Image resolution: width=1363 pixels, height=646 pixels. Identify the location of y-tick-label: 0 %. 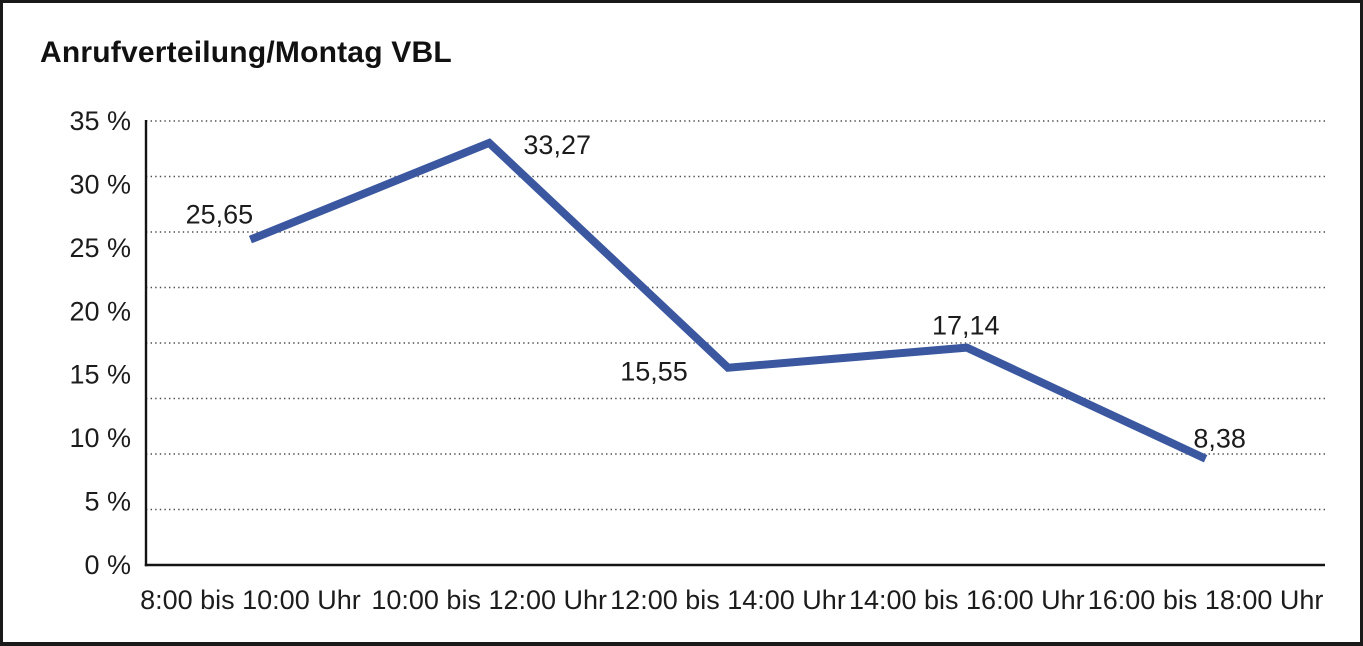
(107, 565).